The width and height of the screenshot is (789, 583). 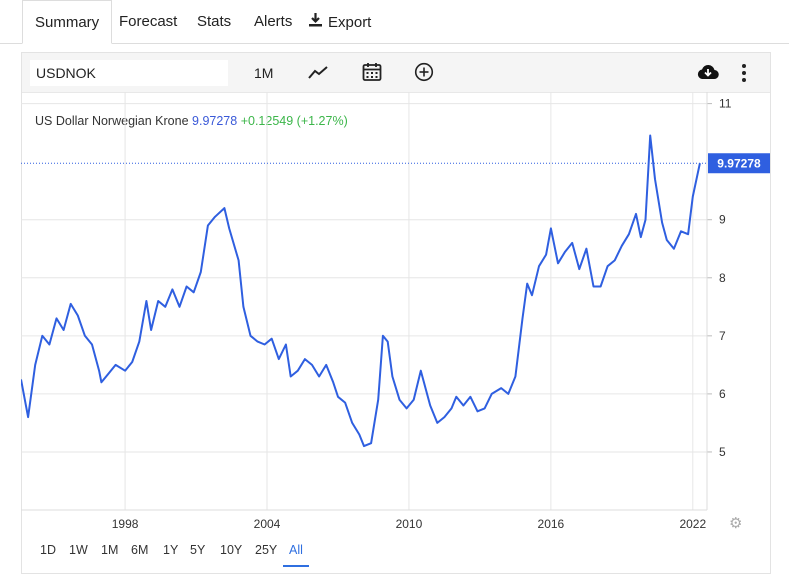 What do you see at coordinates (267, 524) in the screenshot?
I see `x-tick-label: 2004` at bounding box center [267, 524].